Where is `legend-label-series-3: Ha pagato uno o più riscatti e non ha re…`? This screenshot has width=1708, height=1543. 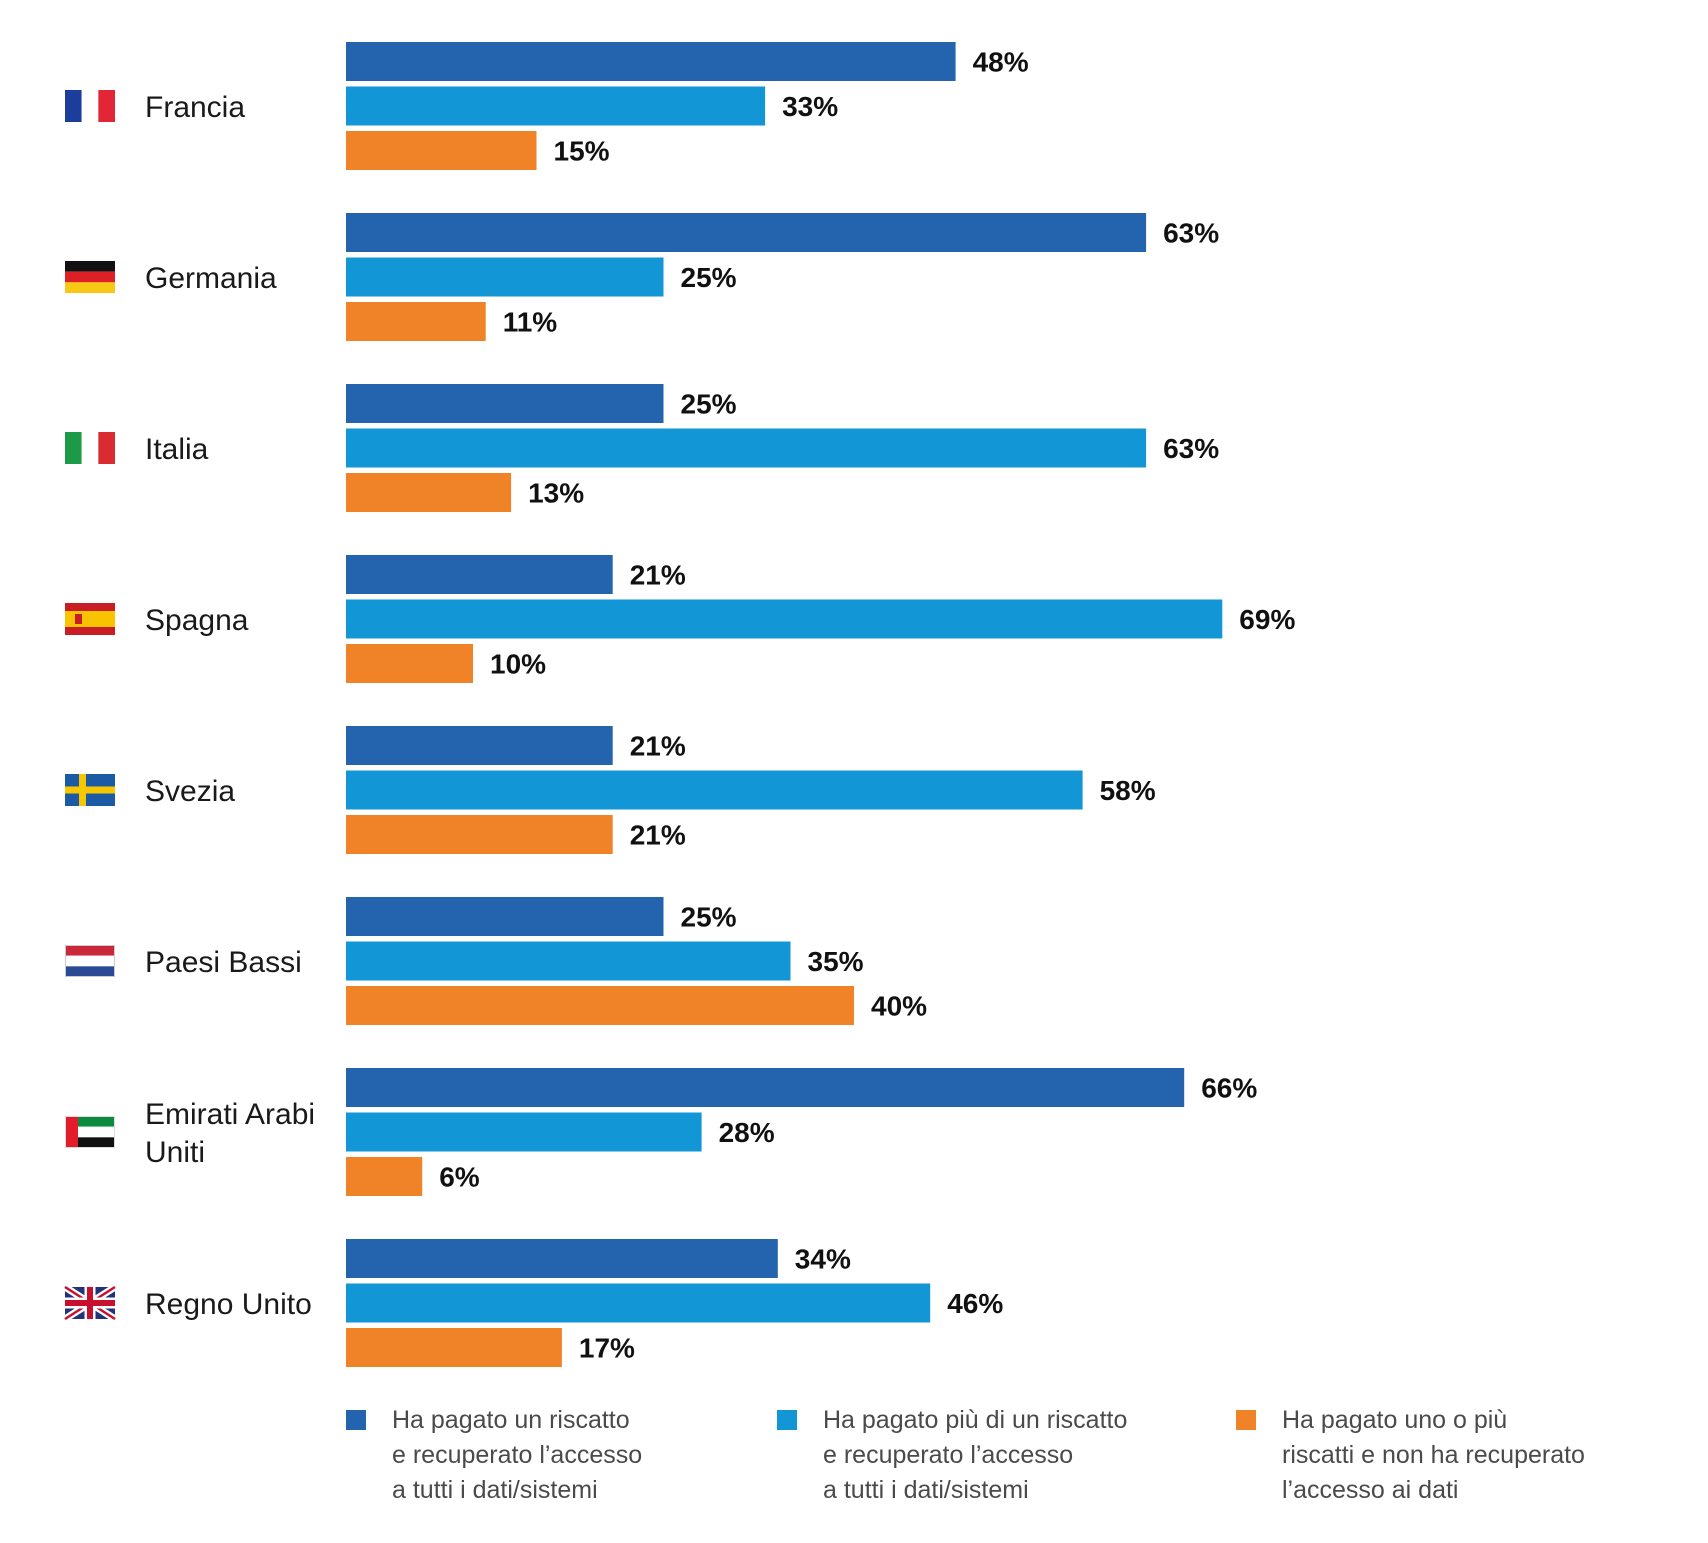
legend-label-series-3: Ha pagato uno o più riscatti e non ha re… is located at coordinates (1433, 1455).